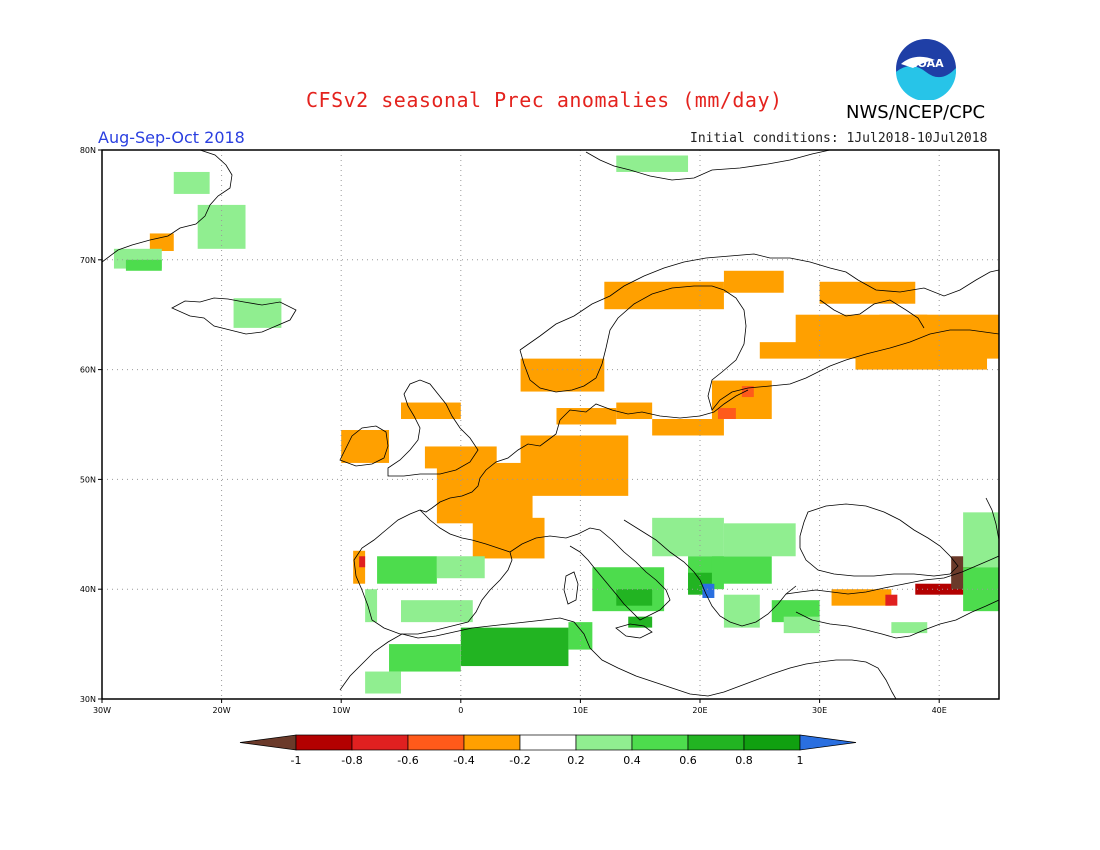 This screenshot has height=850, width=1100. What do you see at coordinates (708, 165) in the screenshot?
I see `coastline-svalbard` at bounding box center [708, 165].